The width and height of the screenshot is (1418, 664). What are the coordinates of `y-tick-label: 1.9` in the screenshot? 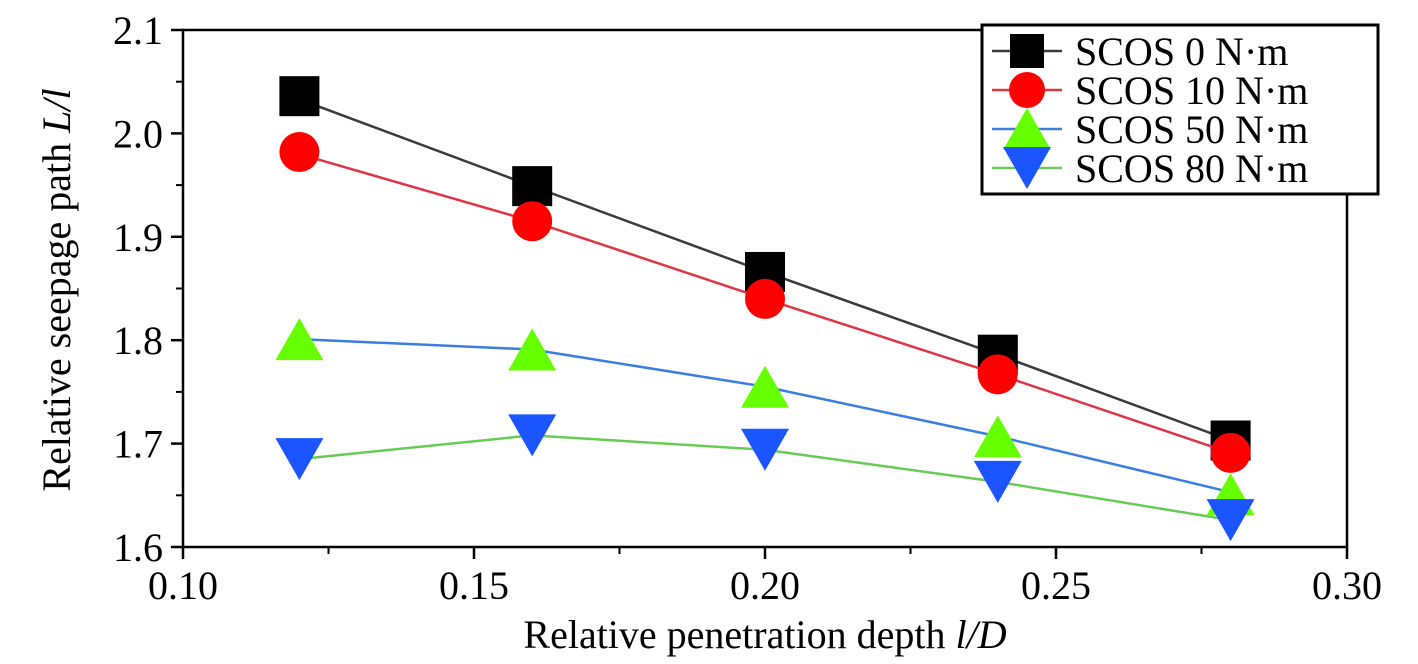 It's located at (138, 237).